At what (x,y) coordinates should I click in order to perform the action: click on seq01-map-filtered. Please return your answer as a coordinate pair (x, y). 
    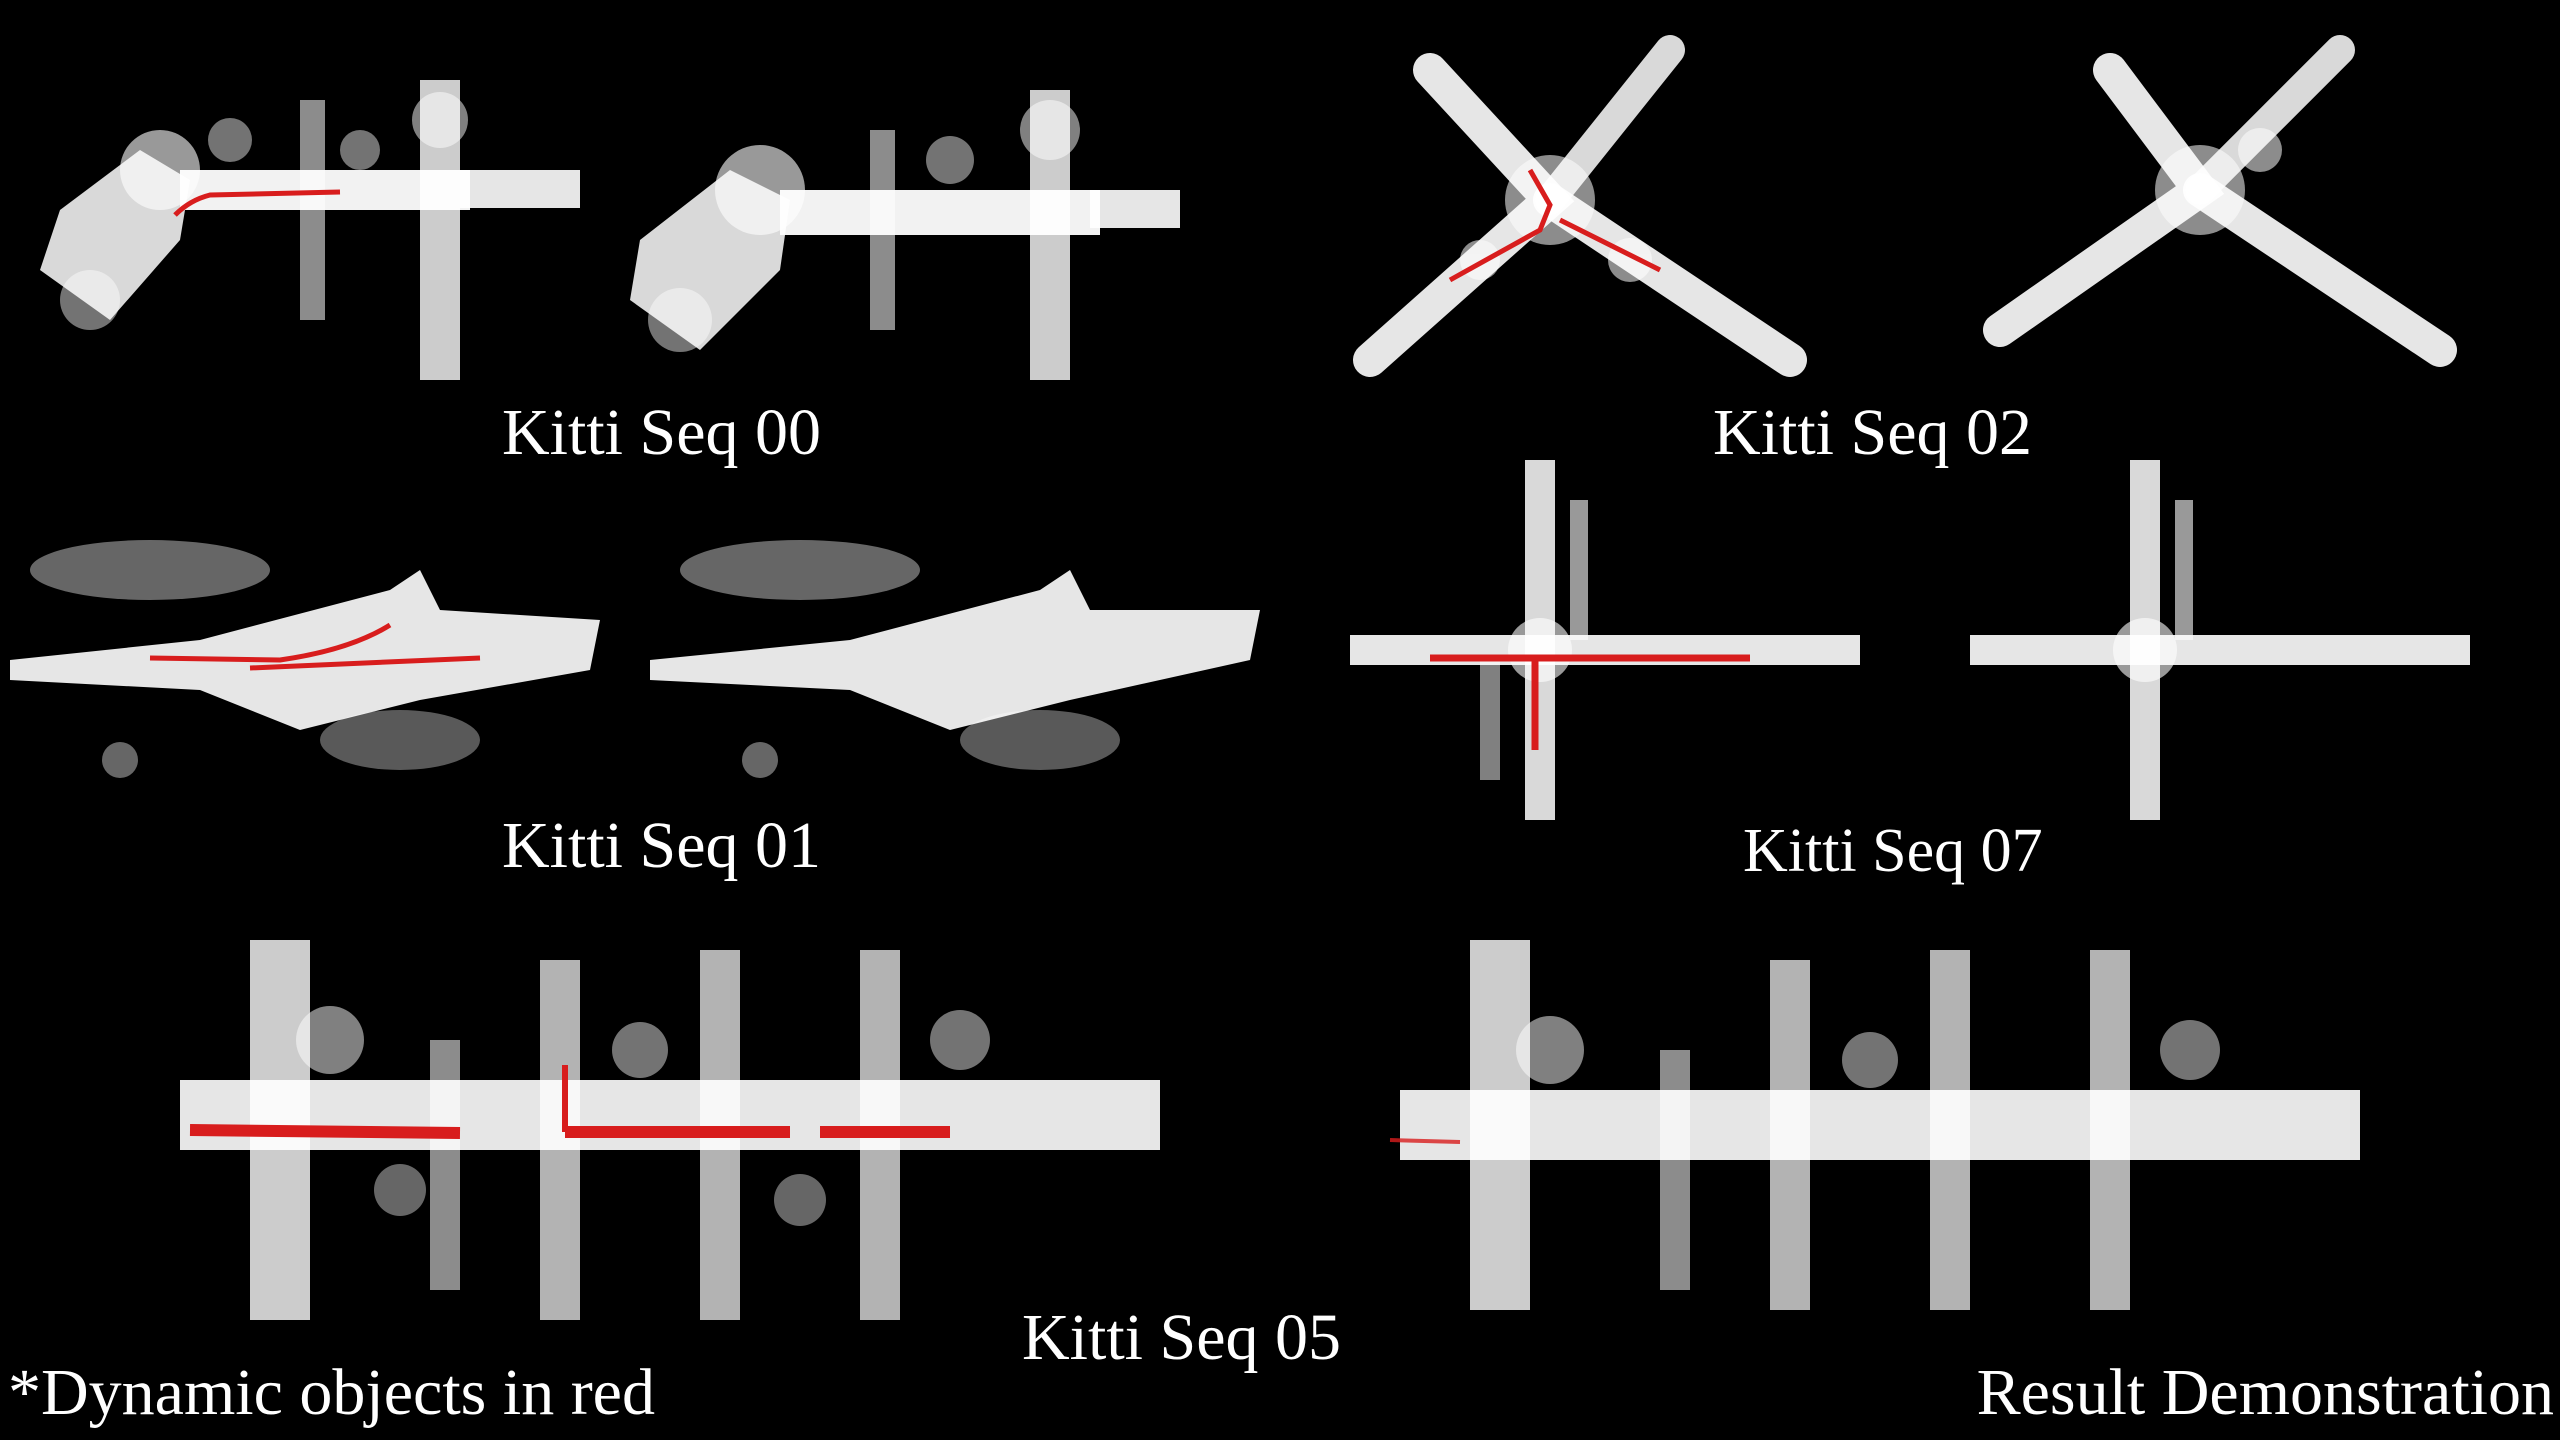
    Looking at the image, I should click on (955, 659).